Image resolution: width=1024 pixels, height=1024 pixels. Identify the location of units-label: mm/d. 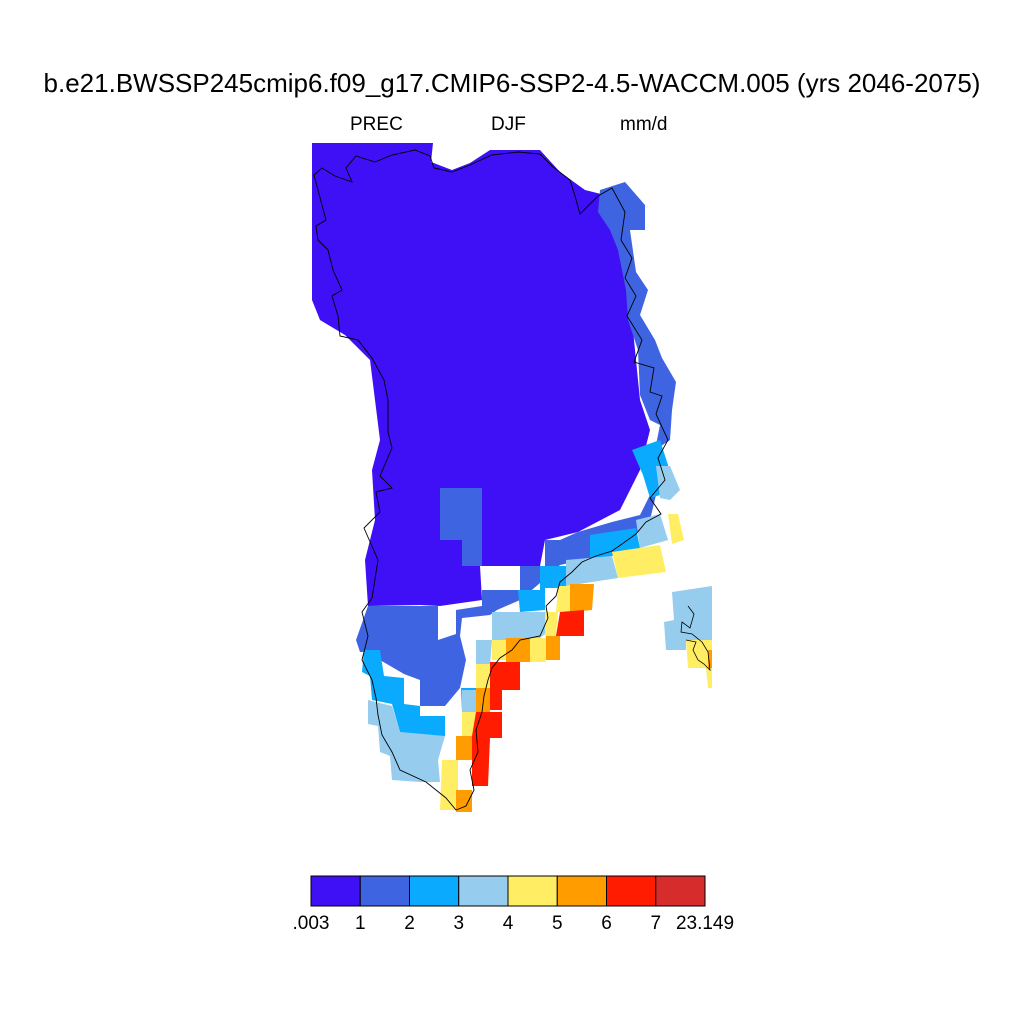
(644, 124).